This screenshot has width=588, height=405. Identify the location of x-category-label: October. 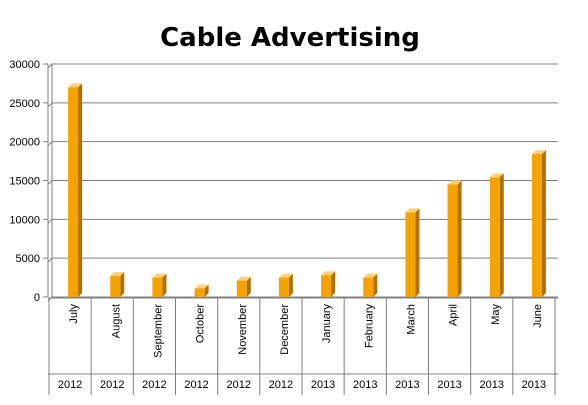
(201, 323).